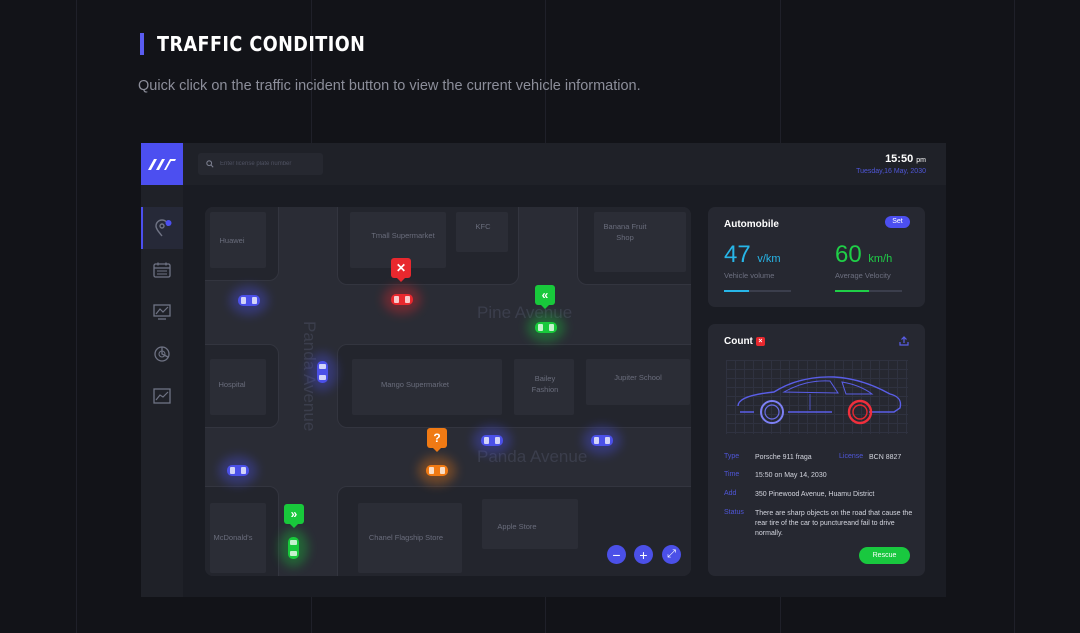 This screenshot has width=1080, height=633. What do you see at coordinates (757, 291) in the screenshot?
I see `volume-progress` at bounding box center [757, 291].